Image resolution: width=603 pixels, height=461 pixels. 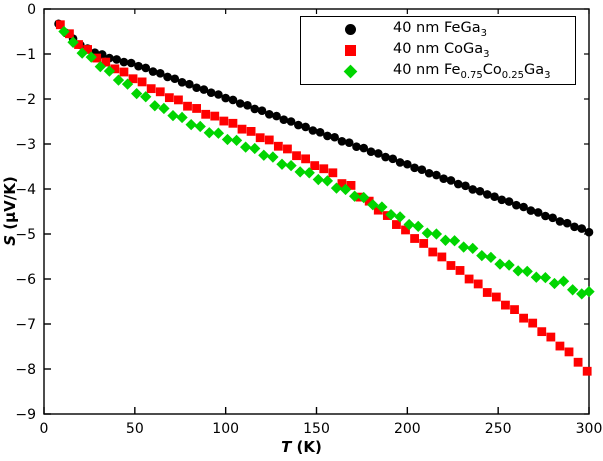 I want to click on y-tick-label: −6, so click(x=25, y=280).